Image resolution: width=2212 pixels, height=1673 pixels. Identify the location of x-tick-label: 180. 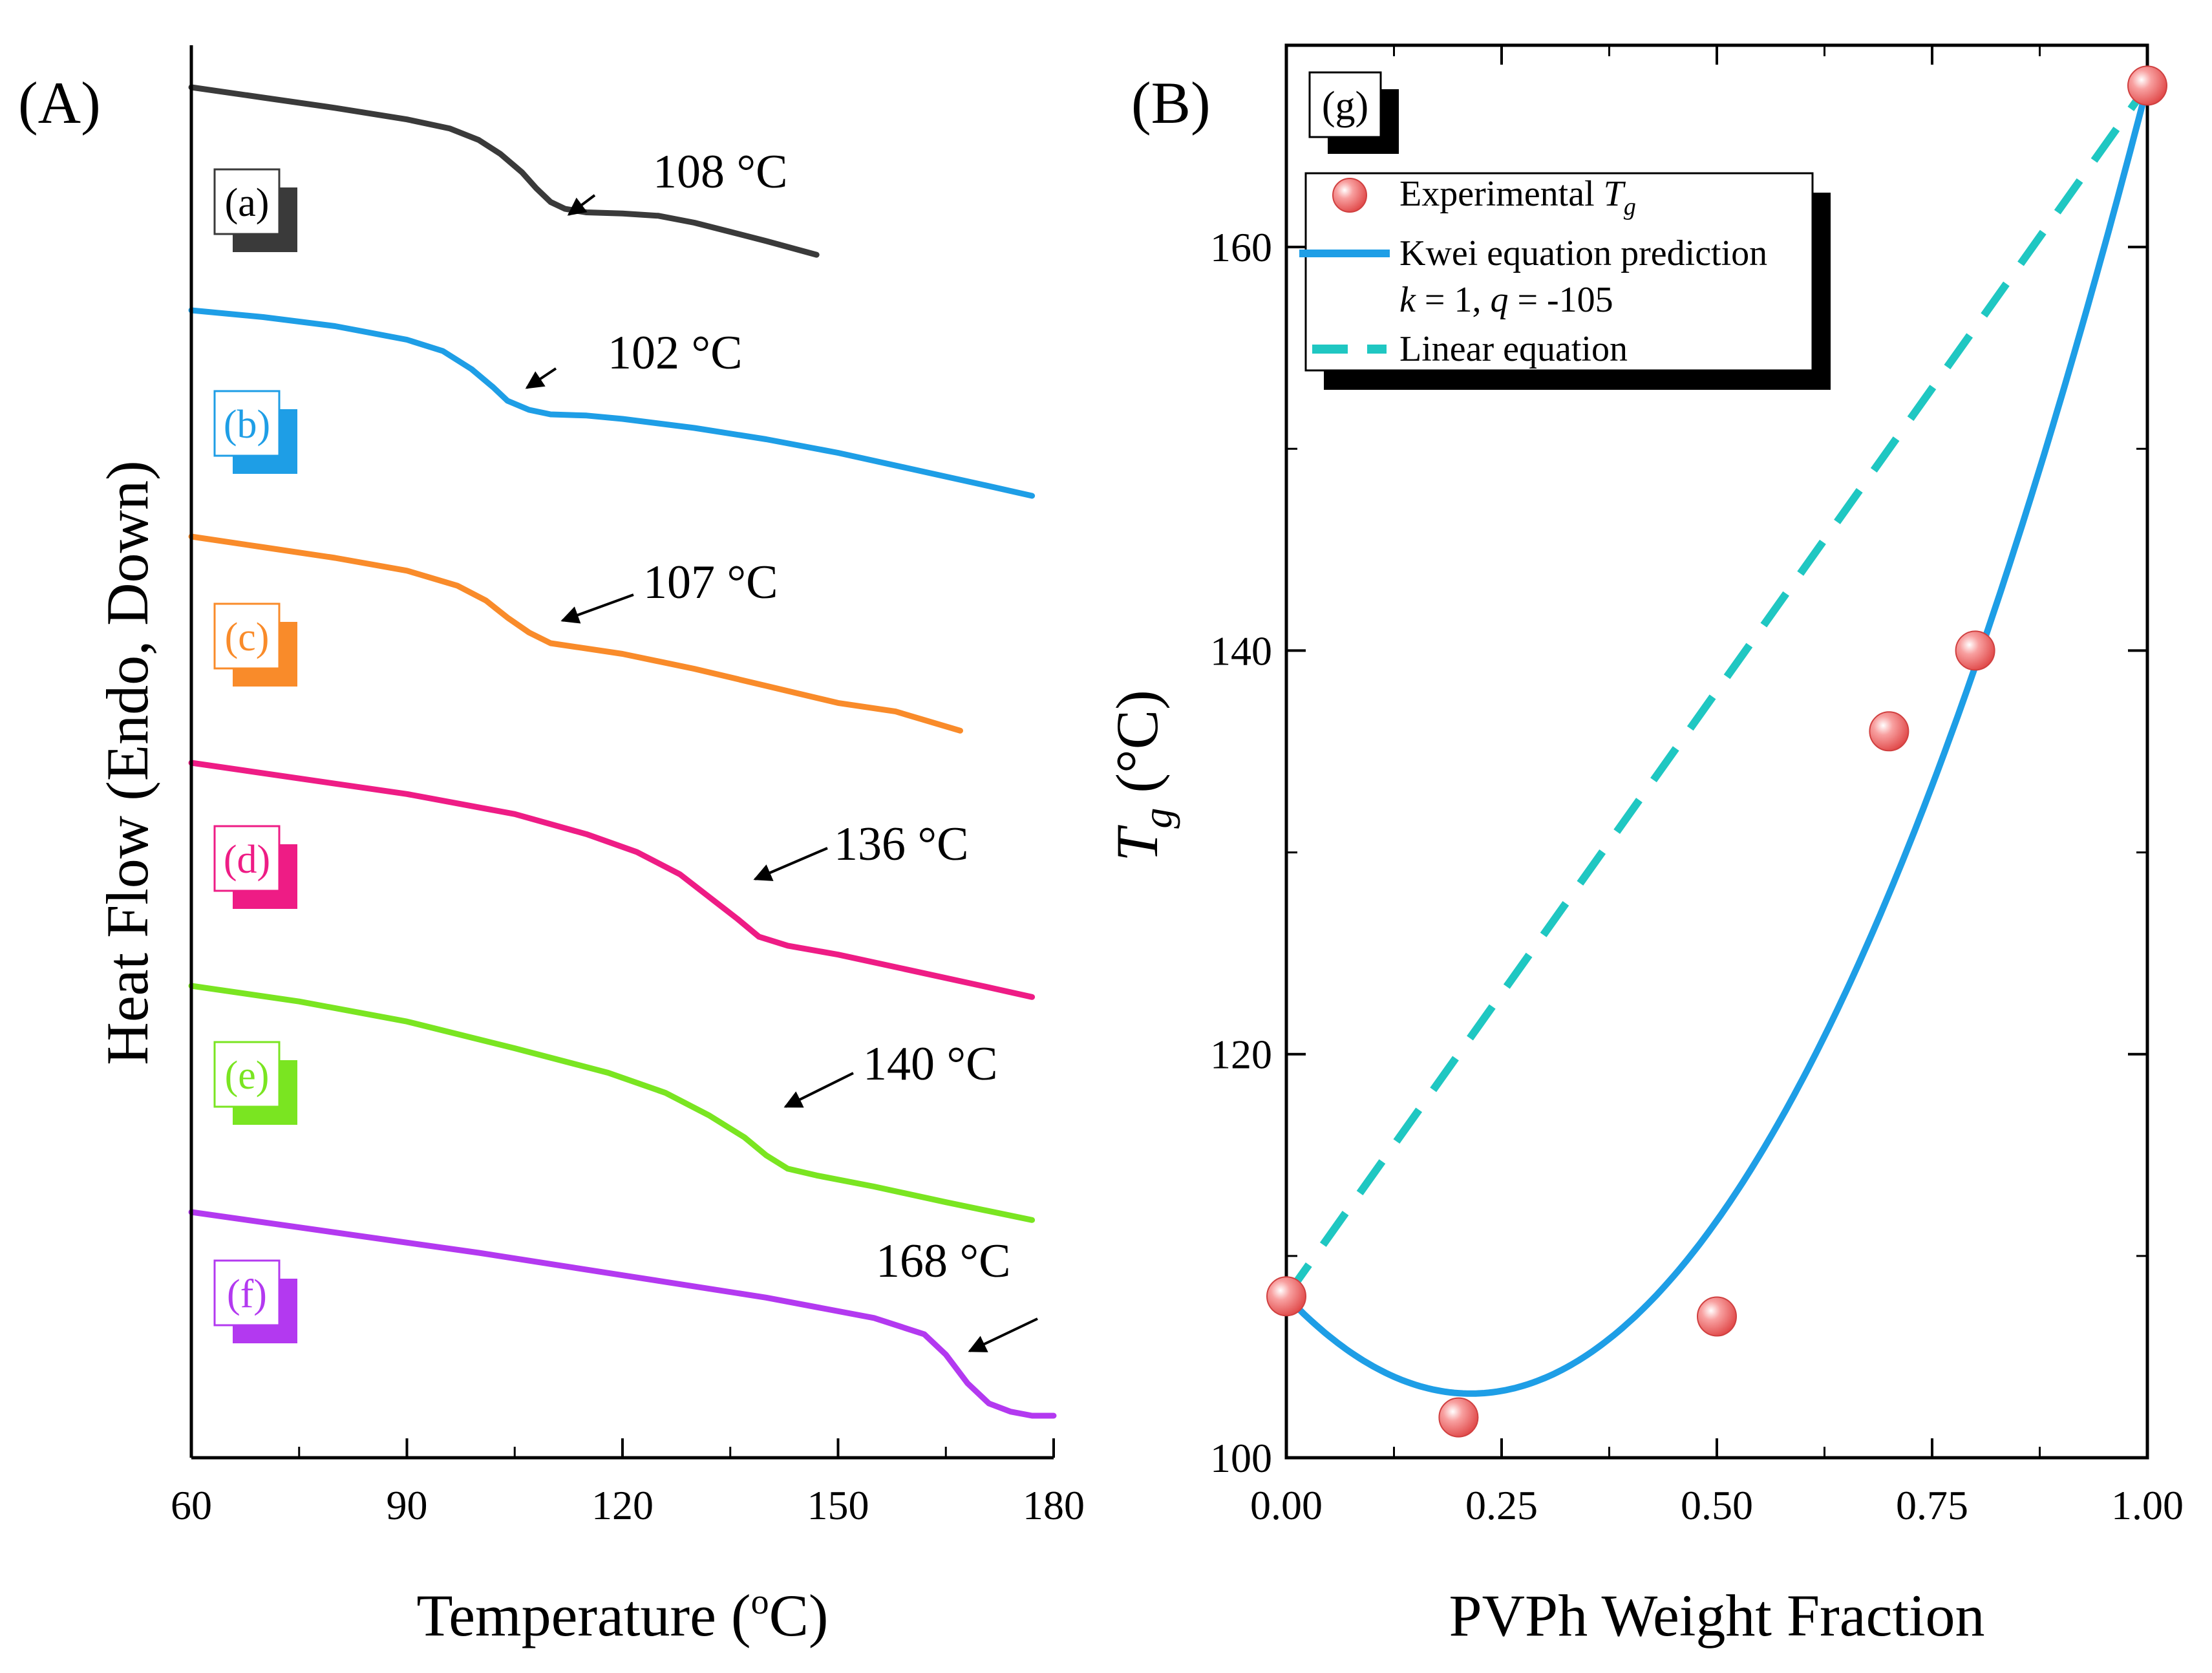
(1054, 1505).